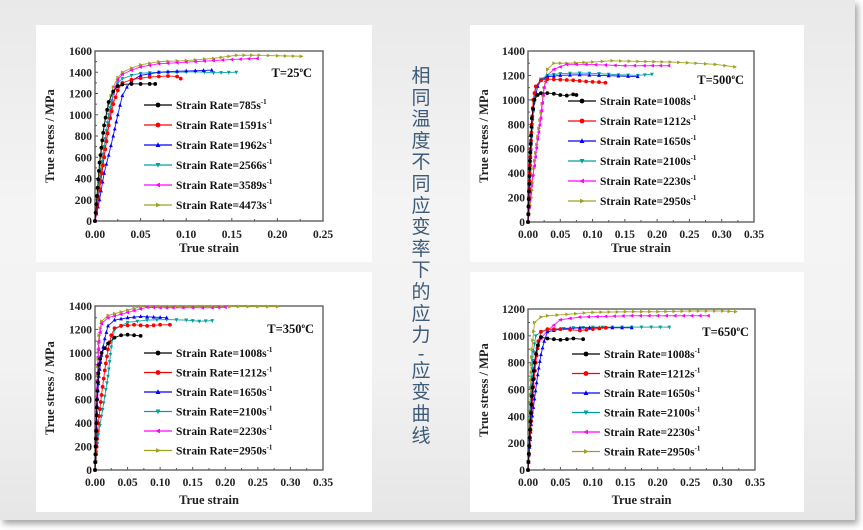 Image resolution: width=863 pixels, height=530 pixels. I want to click on y-tick-label: 800, so click(517, 125).